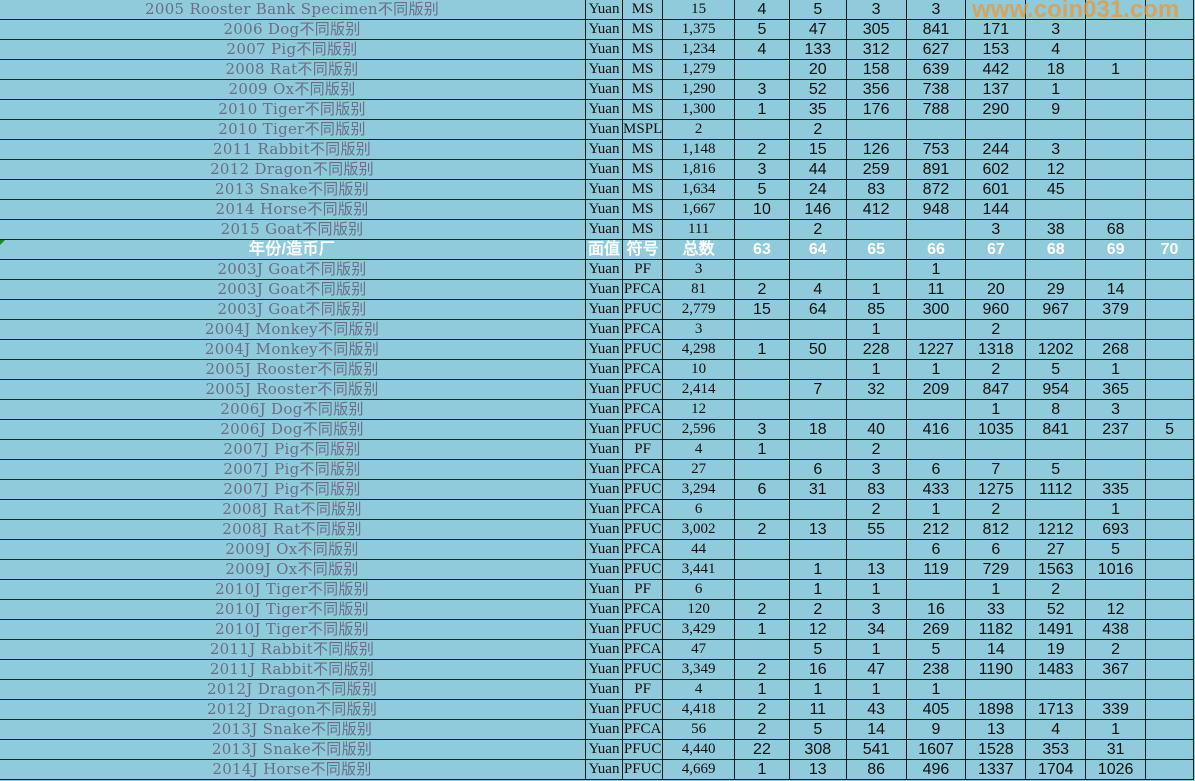 The height and width of the screenshot is (781, 1195). Describe the element at coordinates (936, 89) in the screenshot. I see `cell-grade-count: 738` at that location.